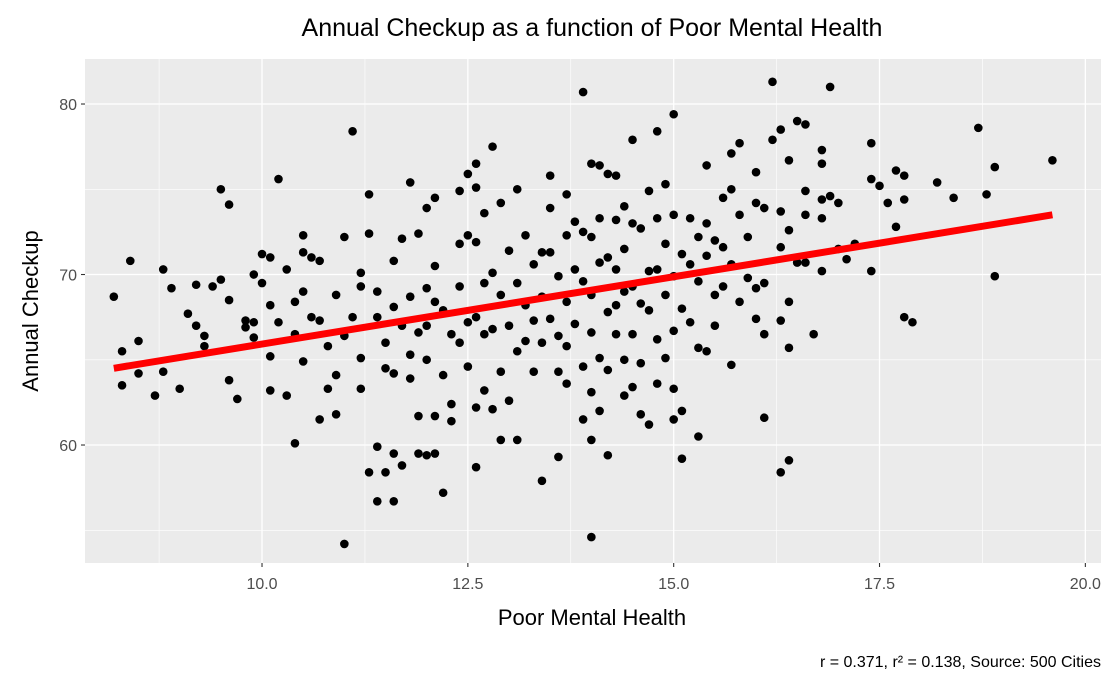 Image resolution: width=1116 pixels, height=689 pixels. What do you see at coordinates (592, 617) in the screenshot?
I see `x-axis-label: Poor Mental Health` at bounding box center [592, 617].